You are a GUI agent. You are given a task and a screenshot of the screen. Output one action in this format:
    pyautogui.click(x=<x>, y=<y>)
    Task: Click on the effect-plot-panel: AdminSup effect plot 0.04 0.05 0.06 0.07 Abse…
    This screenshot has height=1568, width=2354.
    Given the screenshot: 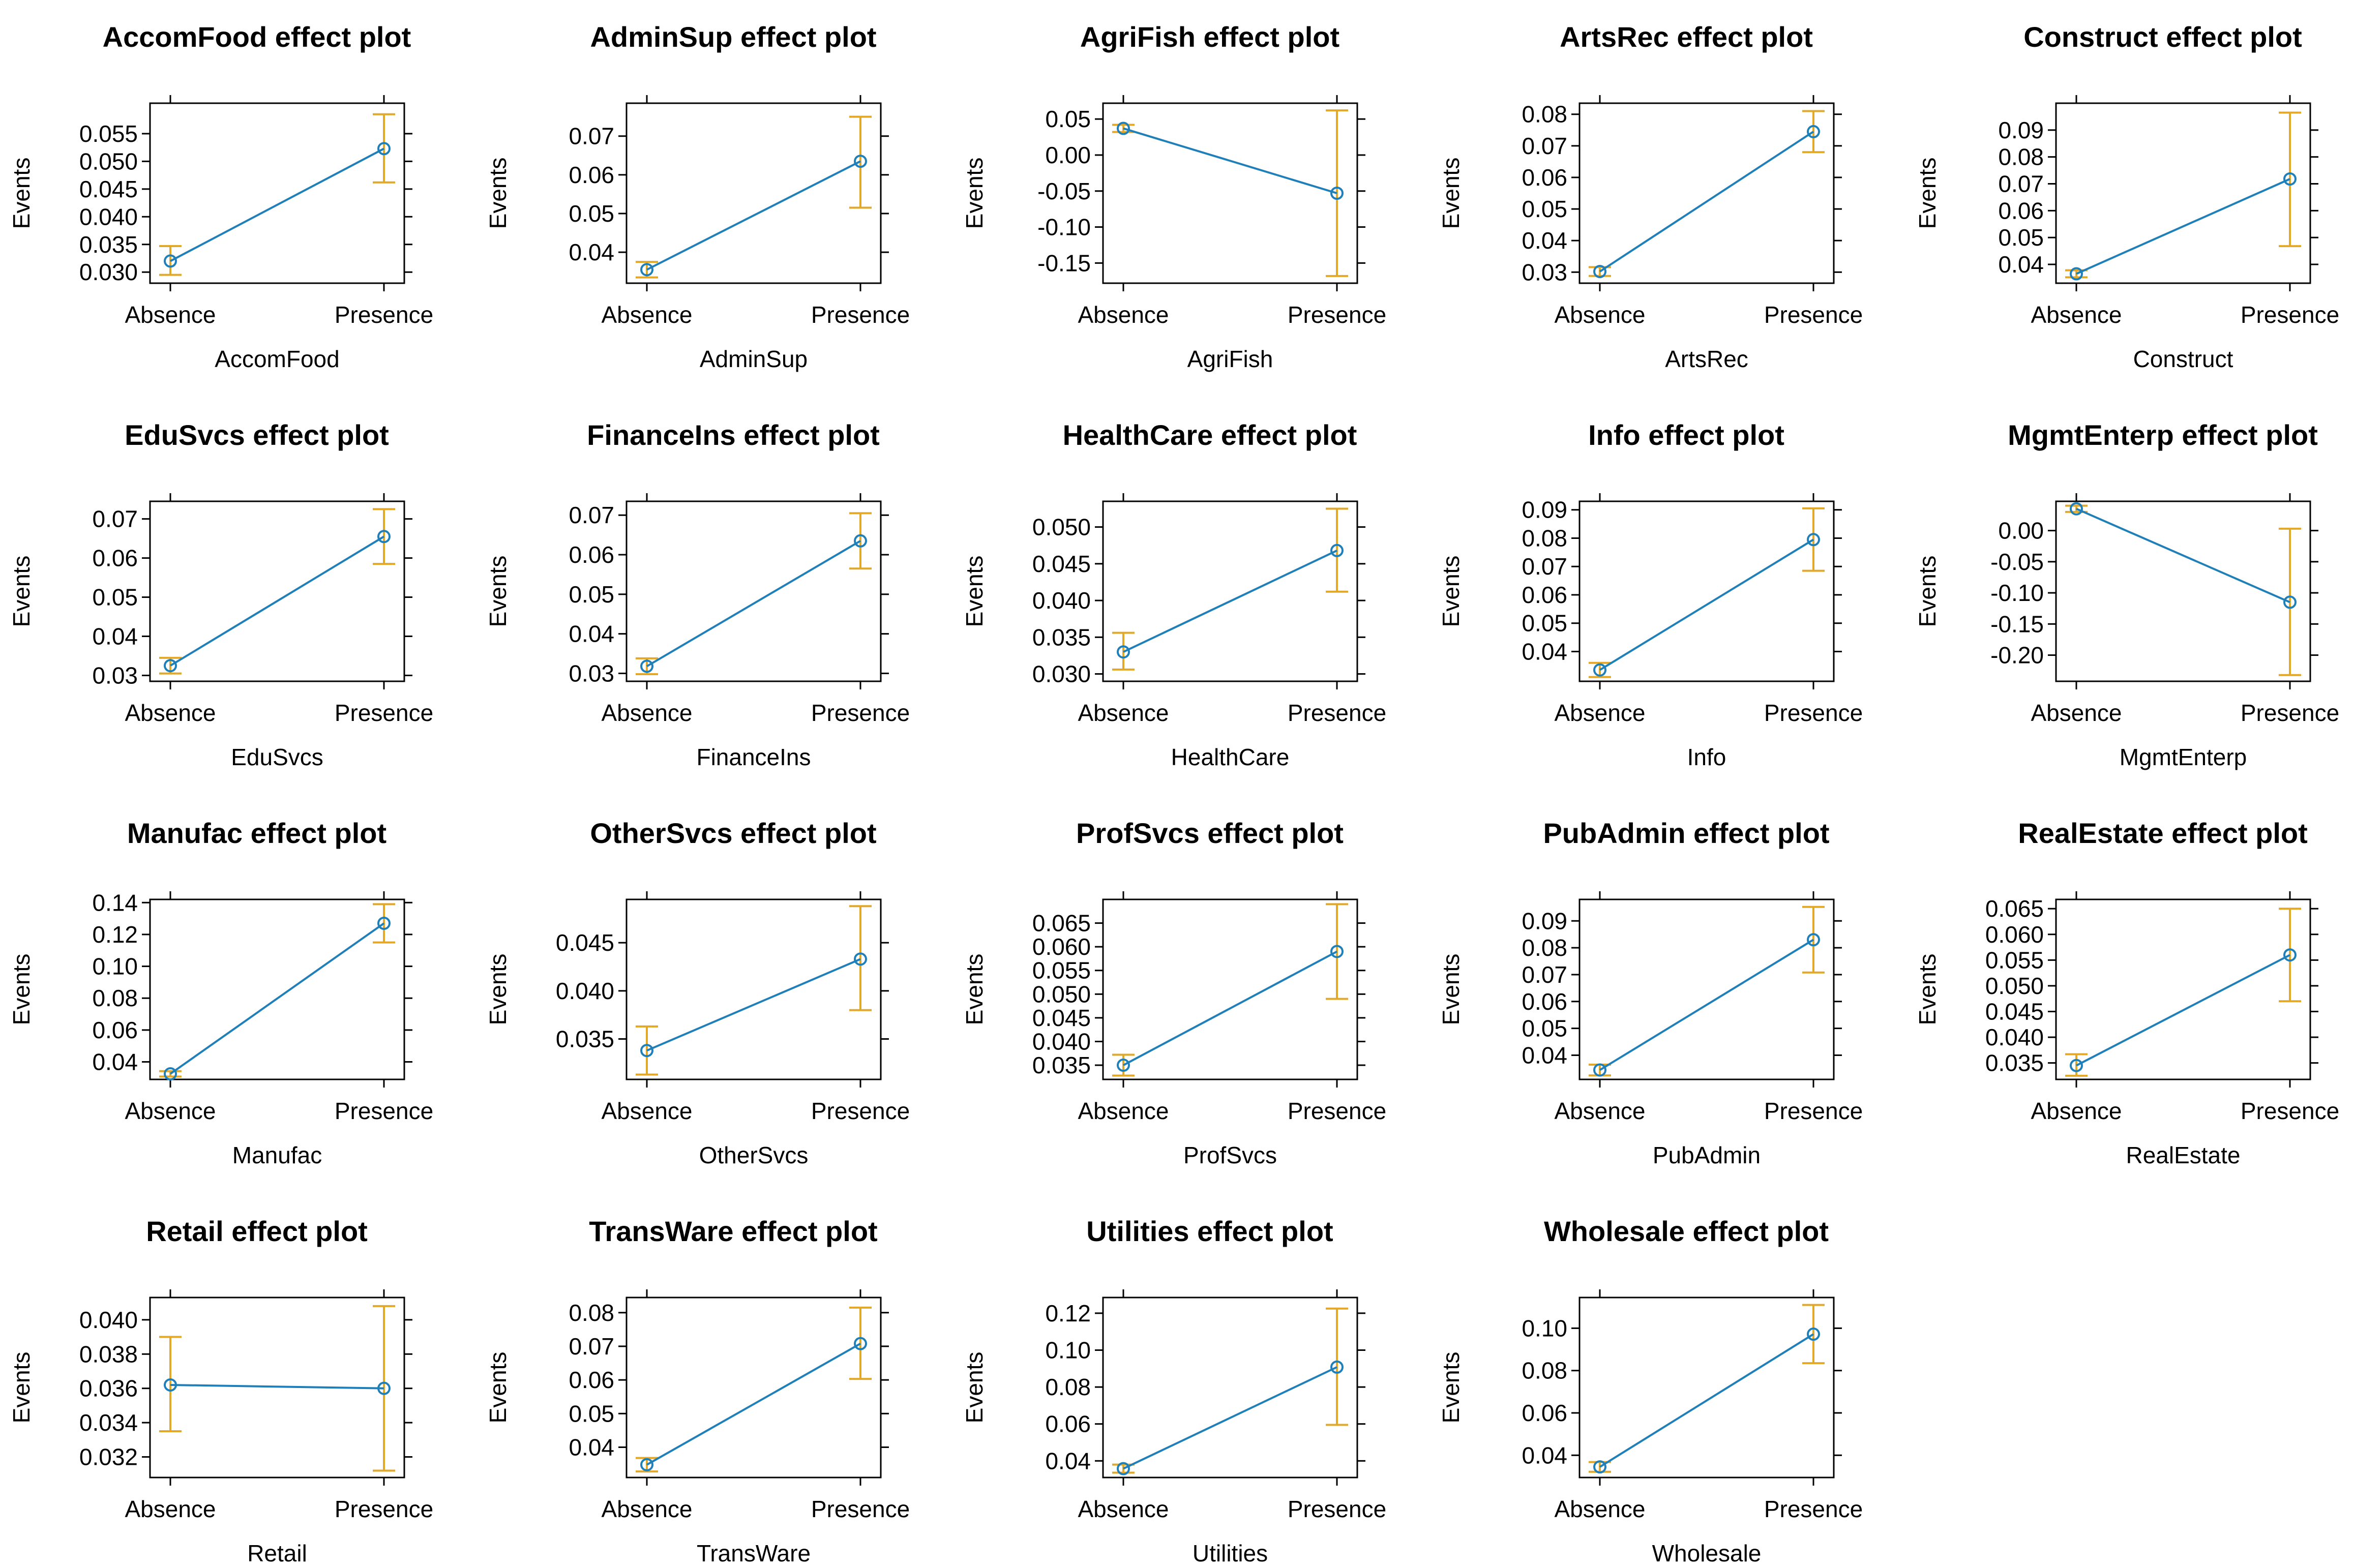 What is the action you would take?
    pyautogui.click(x=697, y=196)
    